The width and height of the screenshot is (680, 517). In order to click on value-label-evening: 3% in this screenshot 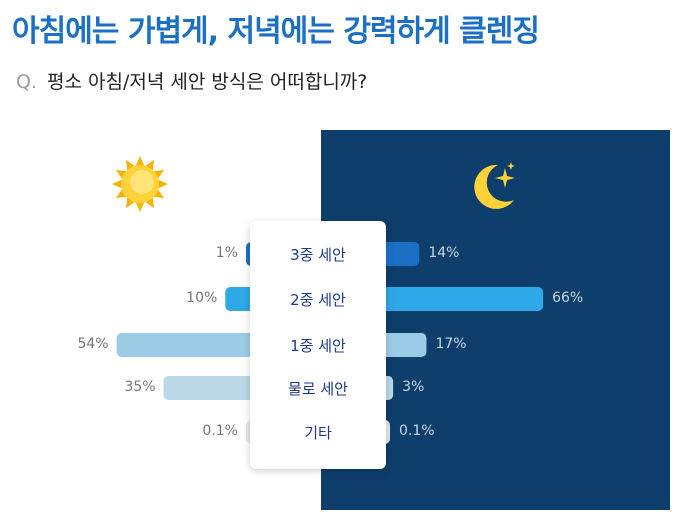, I will do `click(413, 387)`.